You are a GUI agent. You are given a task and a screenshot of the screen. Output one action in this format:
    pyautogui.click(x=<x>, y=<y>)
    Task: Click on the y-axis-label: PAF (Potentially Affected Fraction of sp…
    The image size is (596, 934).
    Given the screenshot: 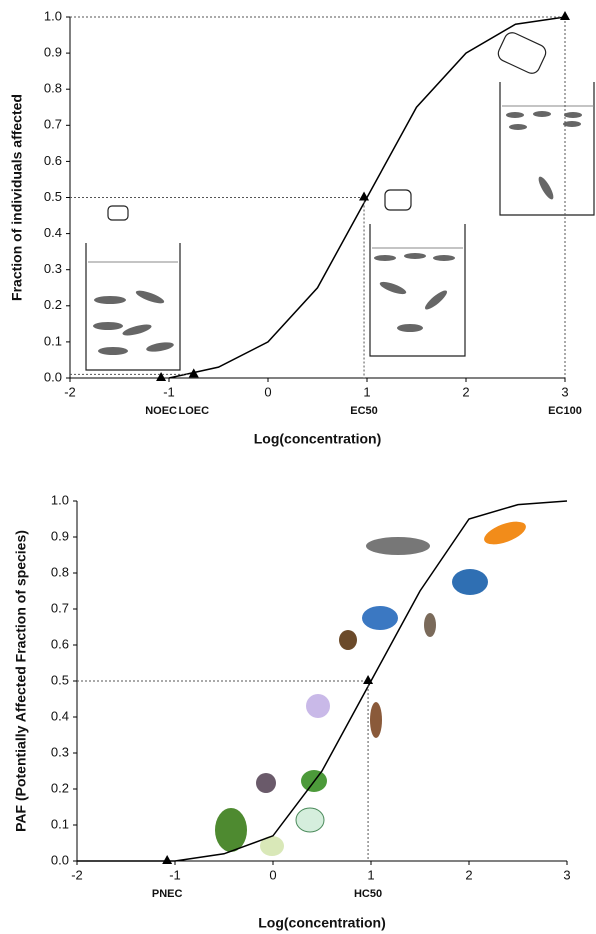 What is the action you would take?
    pyautogui.click(x=21, y=681)
    